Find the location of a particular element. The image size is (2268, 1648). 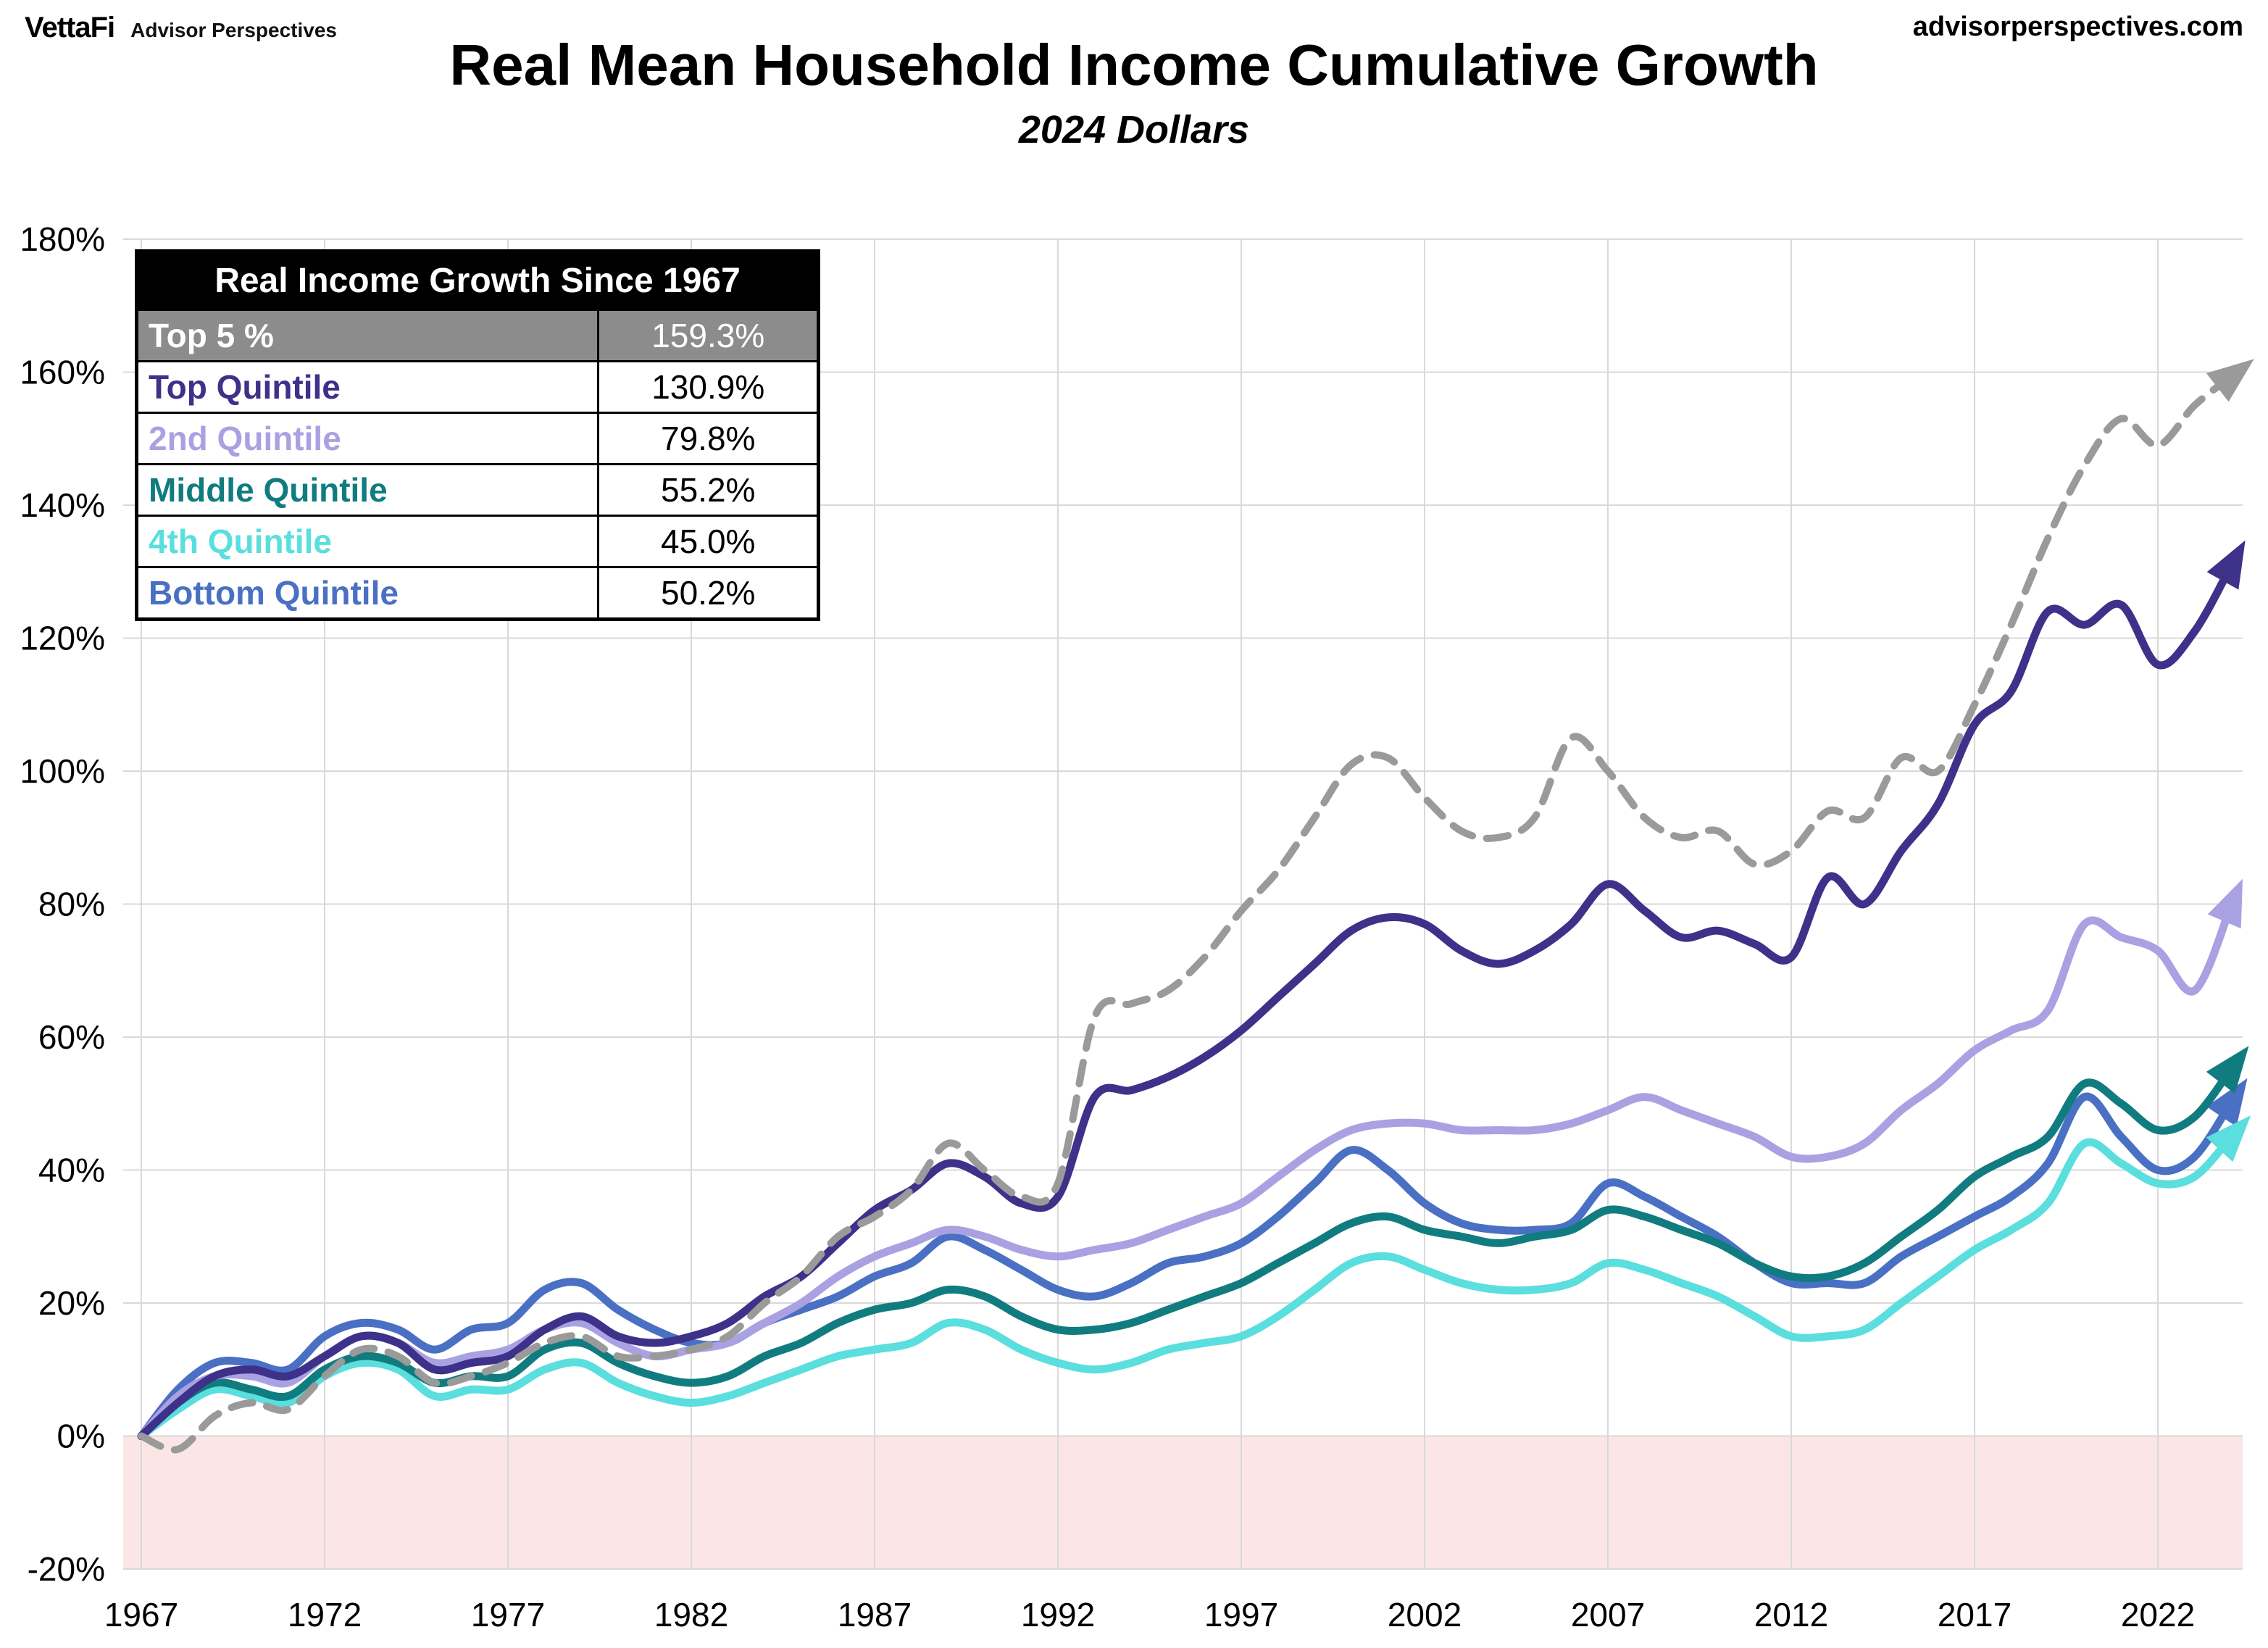

legend-row-bottom-quintile: Bottom Quintile 50.2% is located at coordinates (478, 591).